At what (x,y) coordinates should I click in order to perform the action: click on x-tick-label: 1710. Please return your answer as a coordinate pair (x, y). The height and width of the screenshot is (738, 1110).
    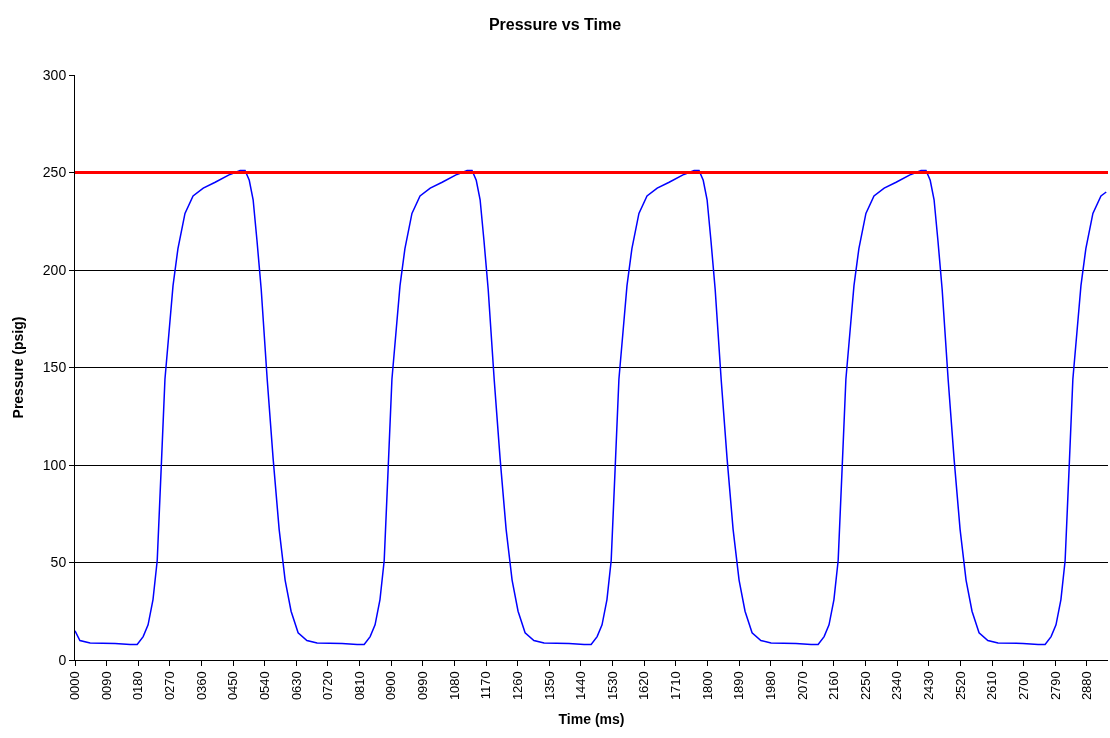
    Looking at the image, I should click on (676, 686).